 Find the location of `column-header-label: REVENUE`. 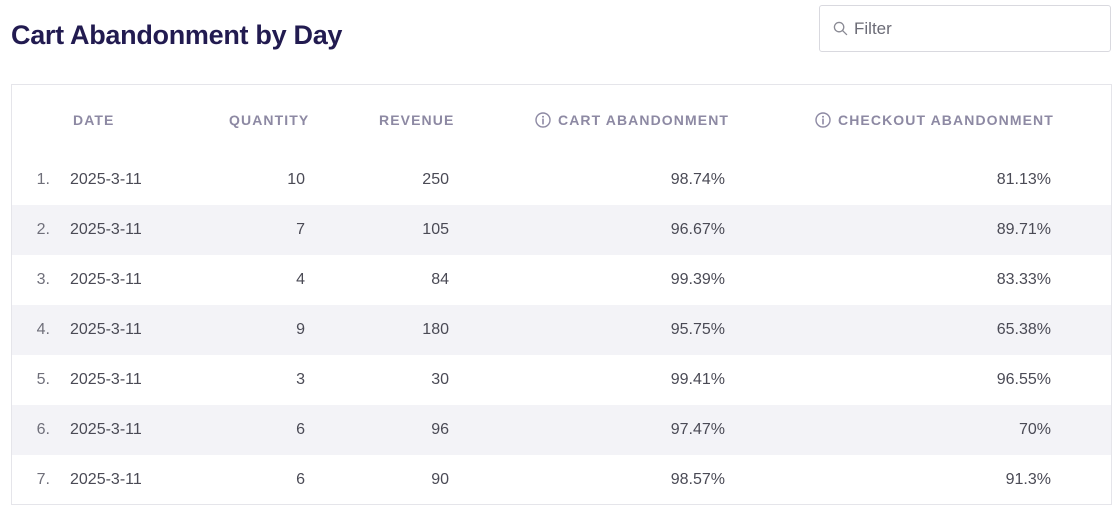

column-header-label: REVENUE is located at coordinates (417, 120).